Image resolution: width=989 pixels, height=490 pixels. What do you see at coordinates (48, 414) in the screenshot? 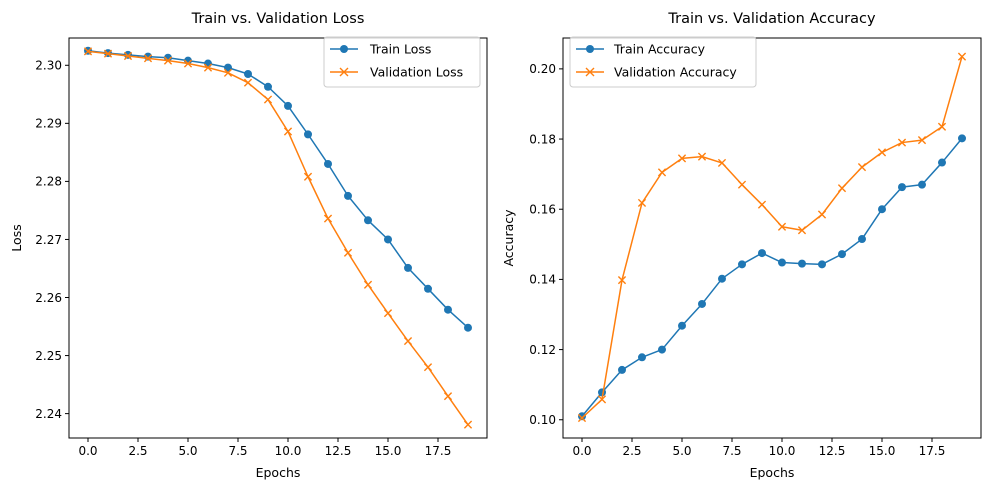
I see `y-tick-label: 2.24` at bounding box center [48, 414].